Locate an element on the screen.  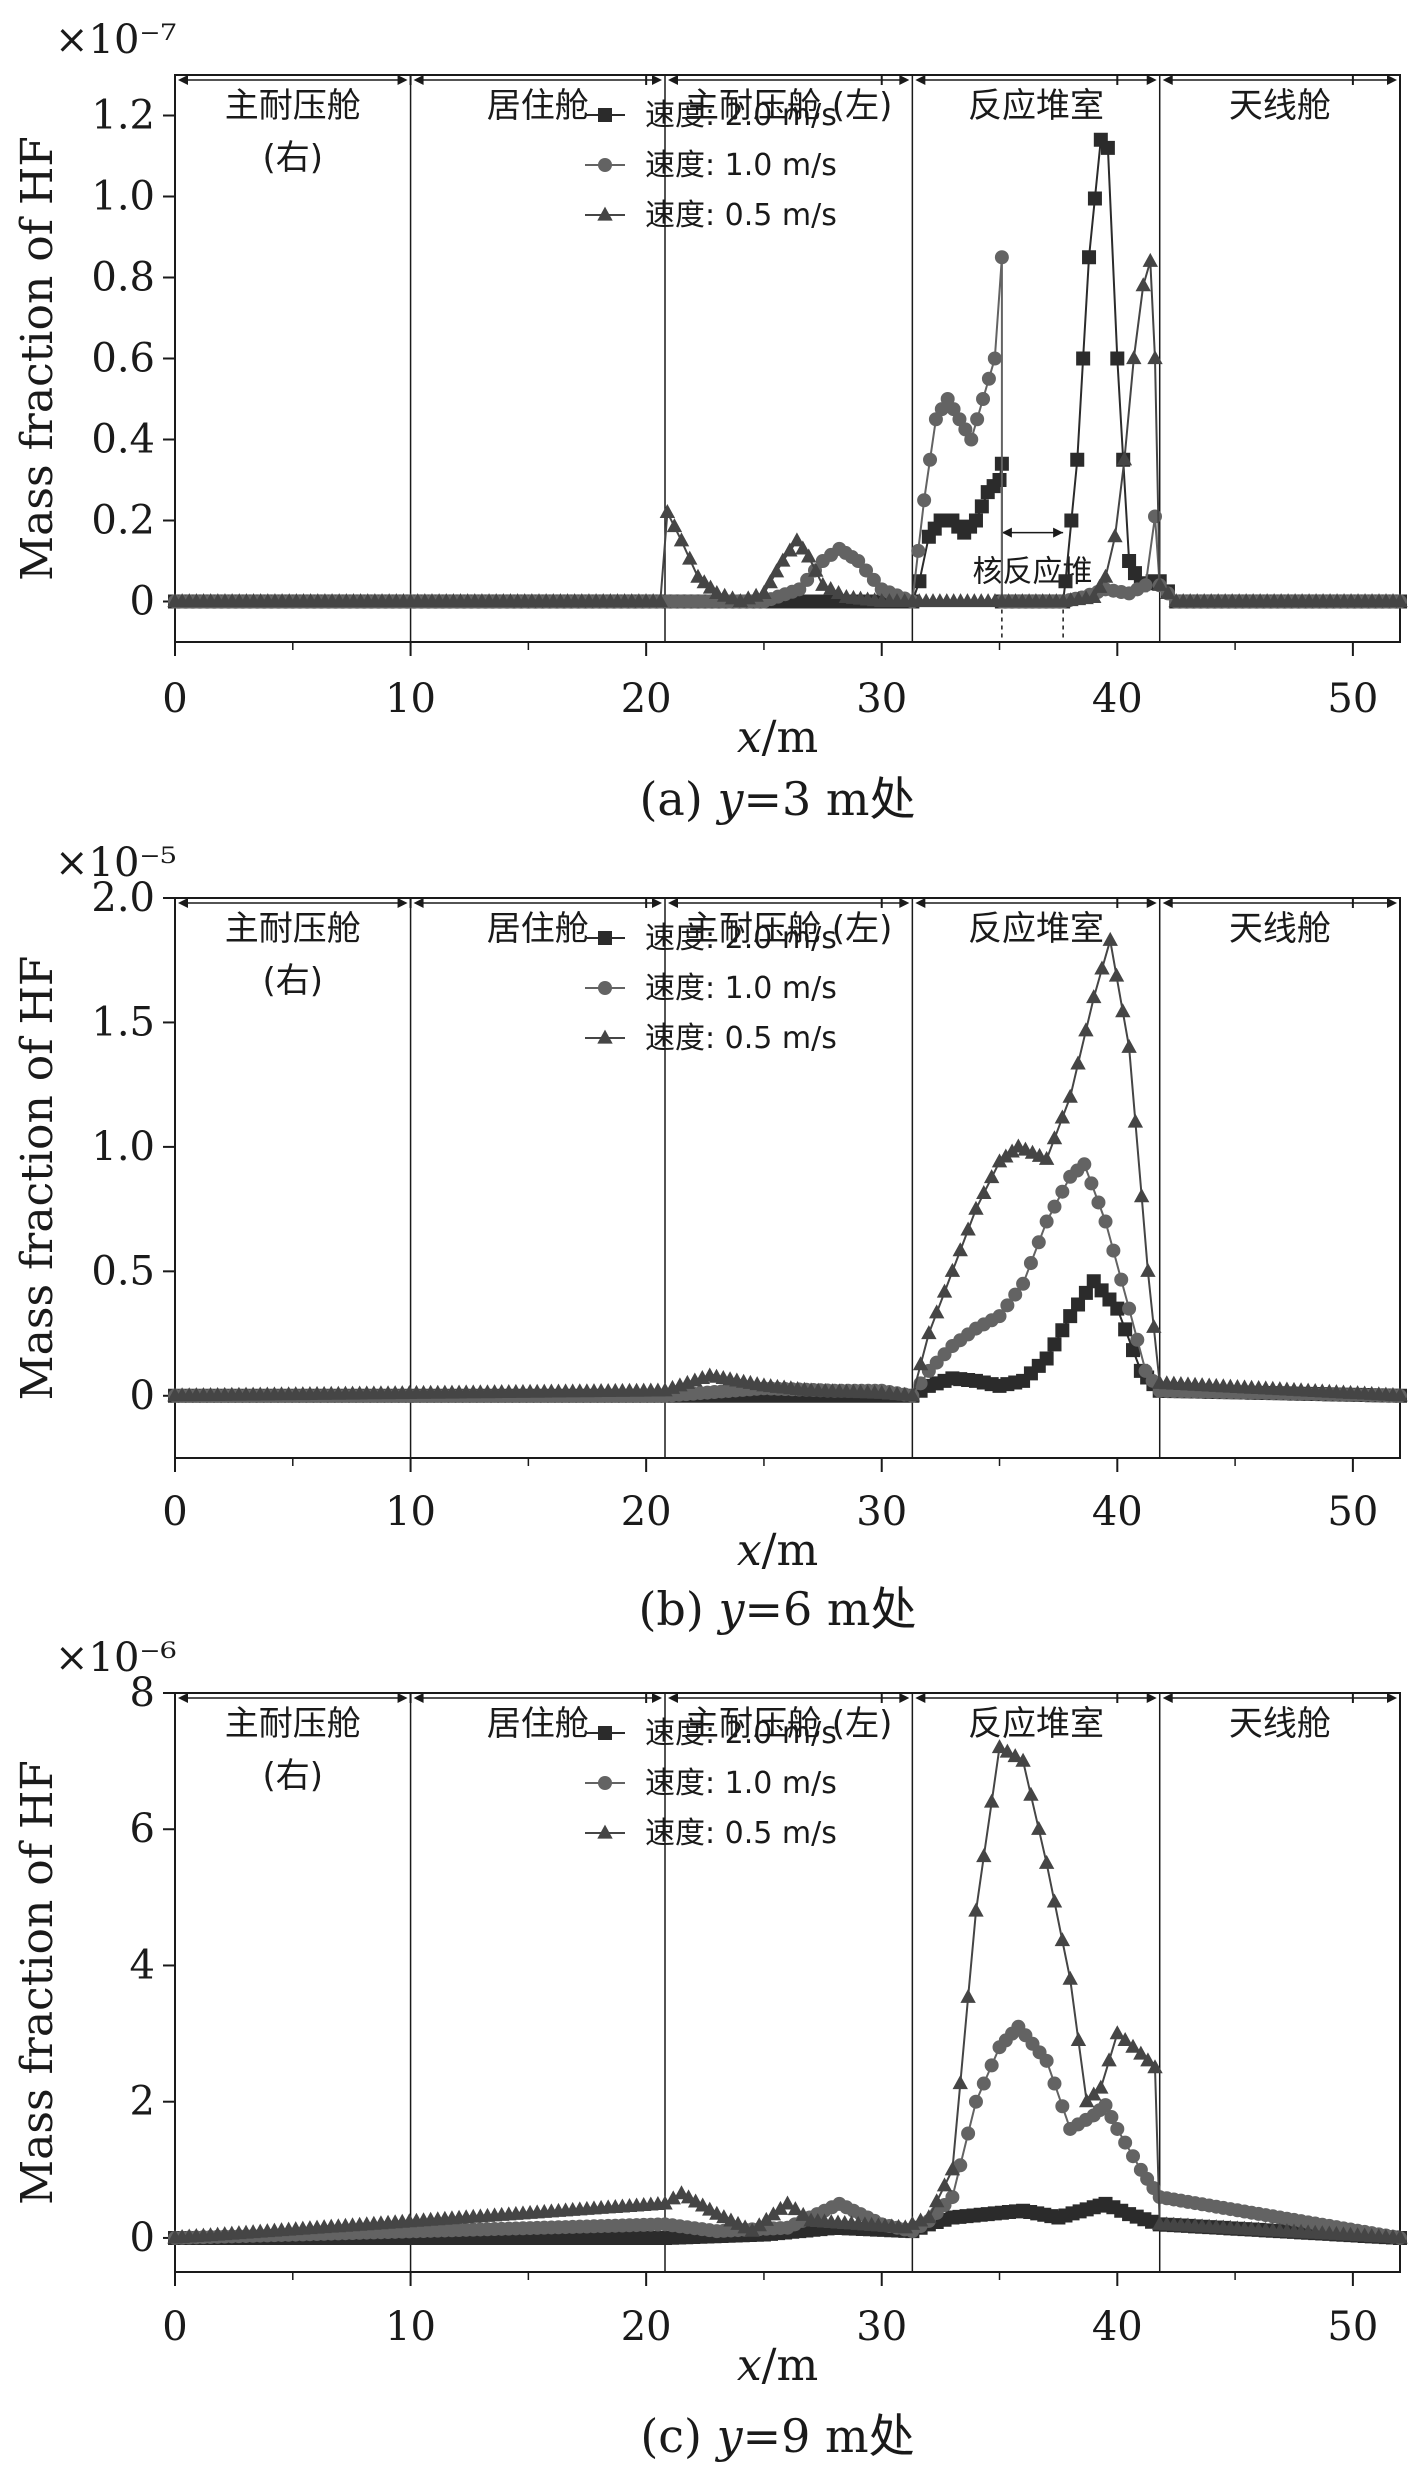
y-exponent-label: ×10⁻⁷ is located at coordinates (116, 40).